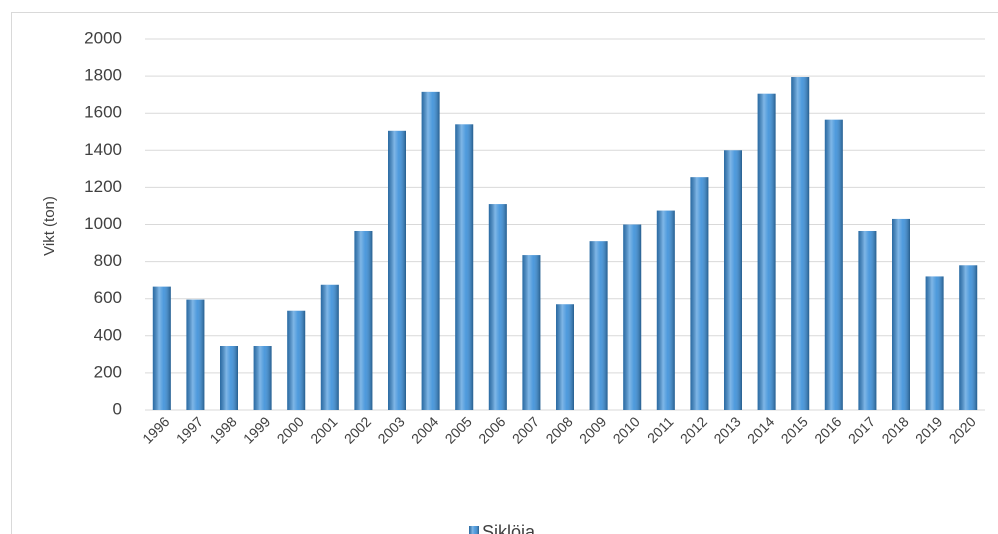 The width and height of the screenshot is (998, 534). What do you see at coordinates (189, 429) in the screenshot?
I see `x-tick-label: 1997` at bounding box center [189, 429].